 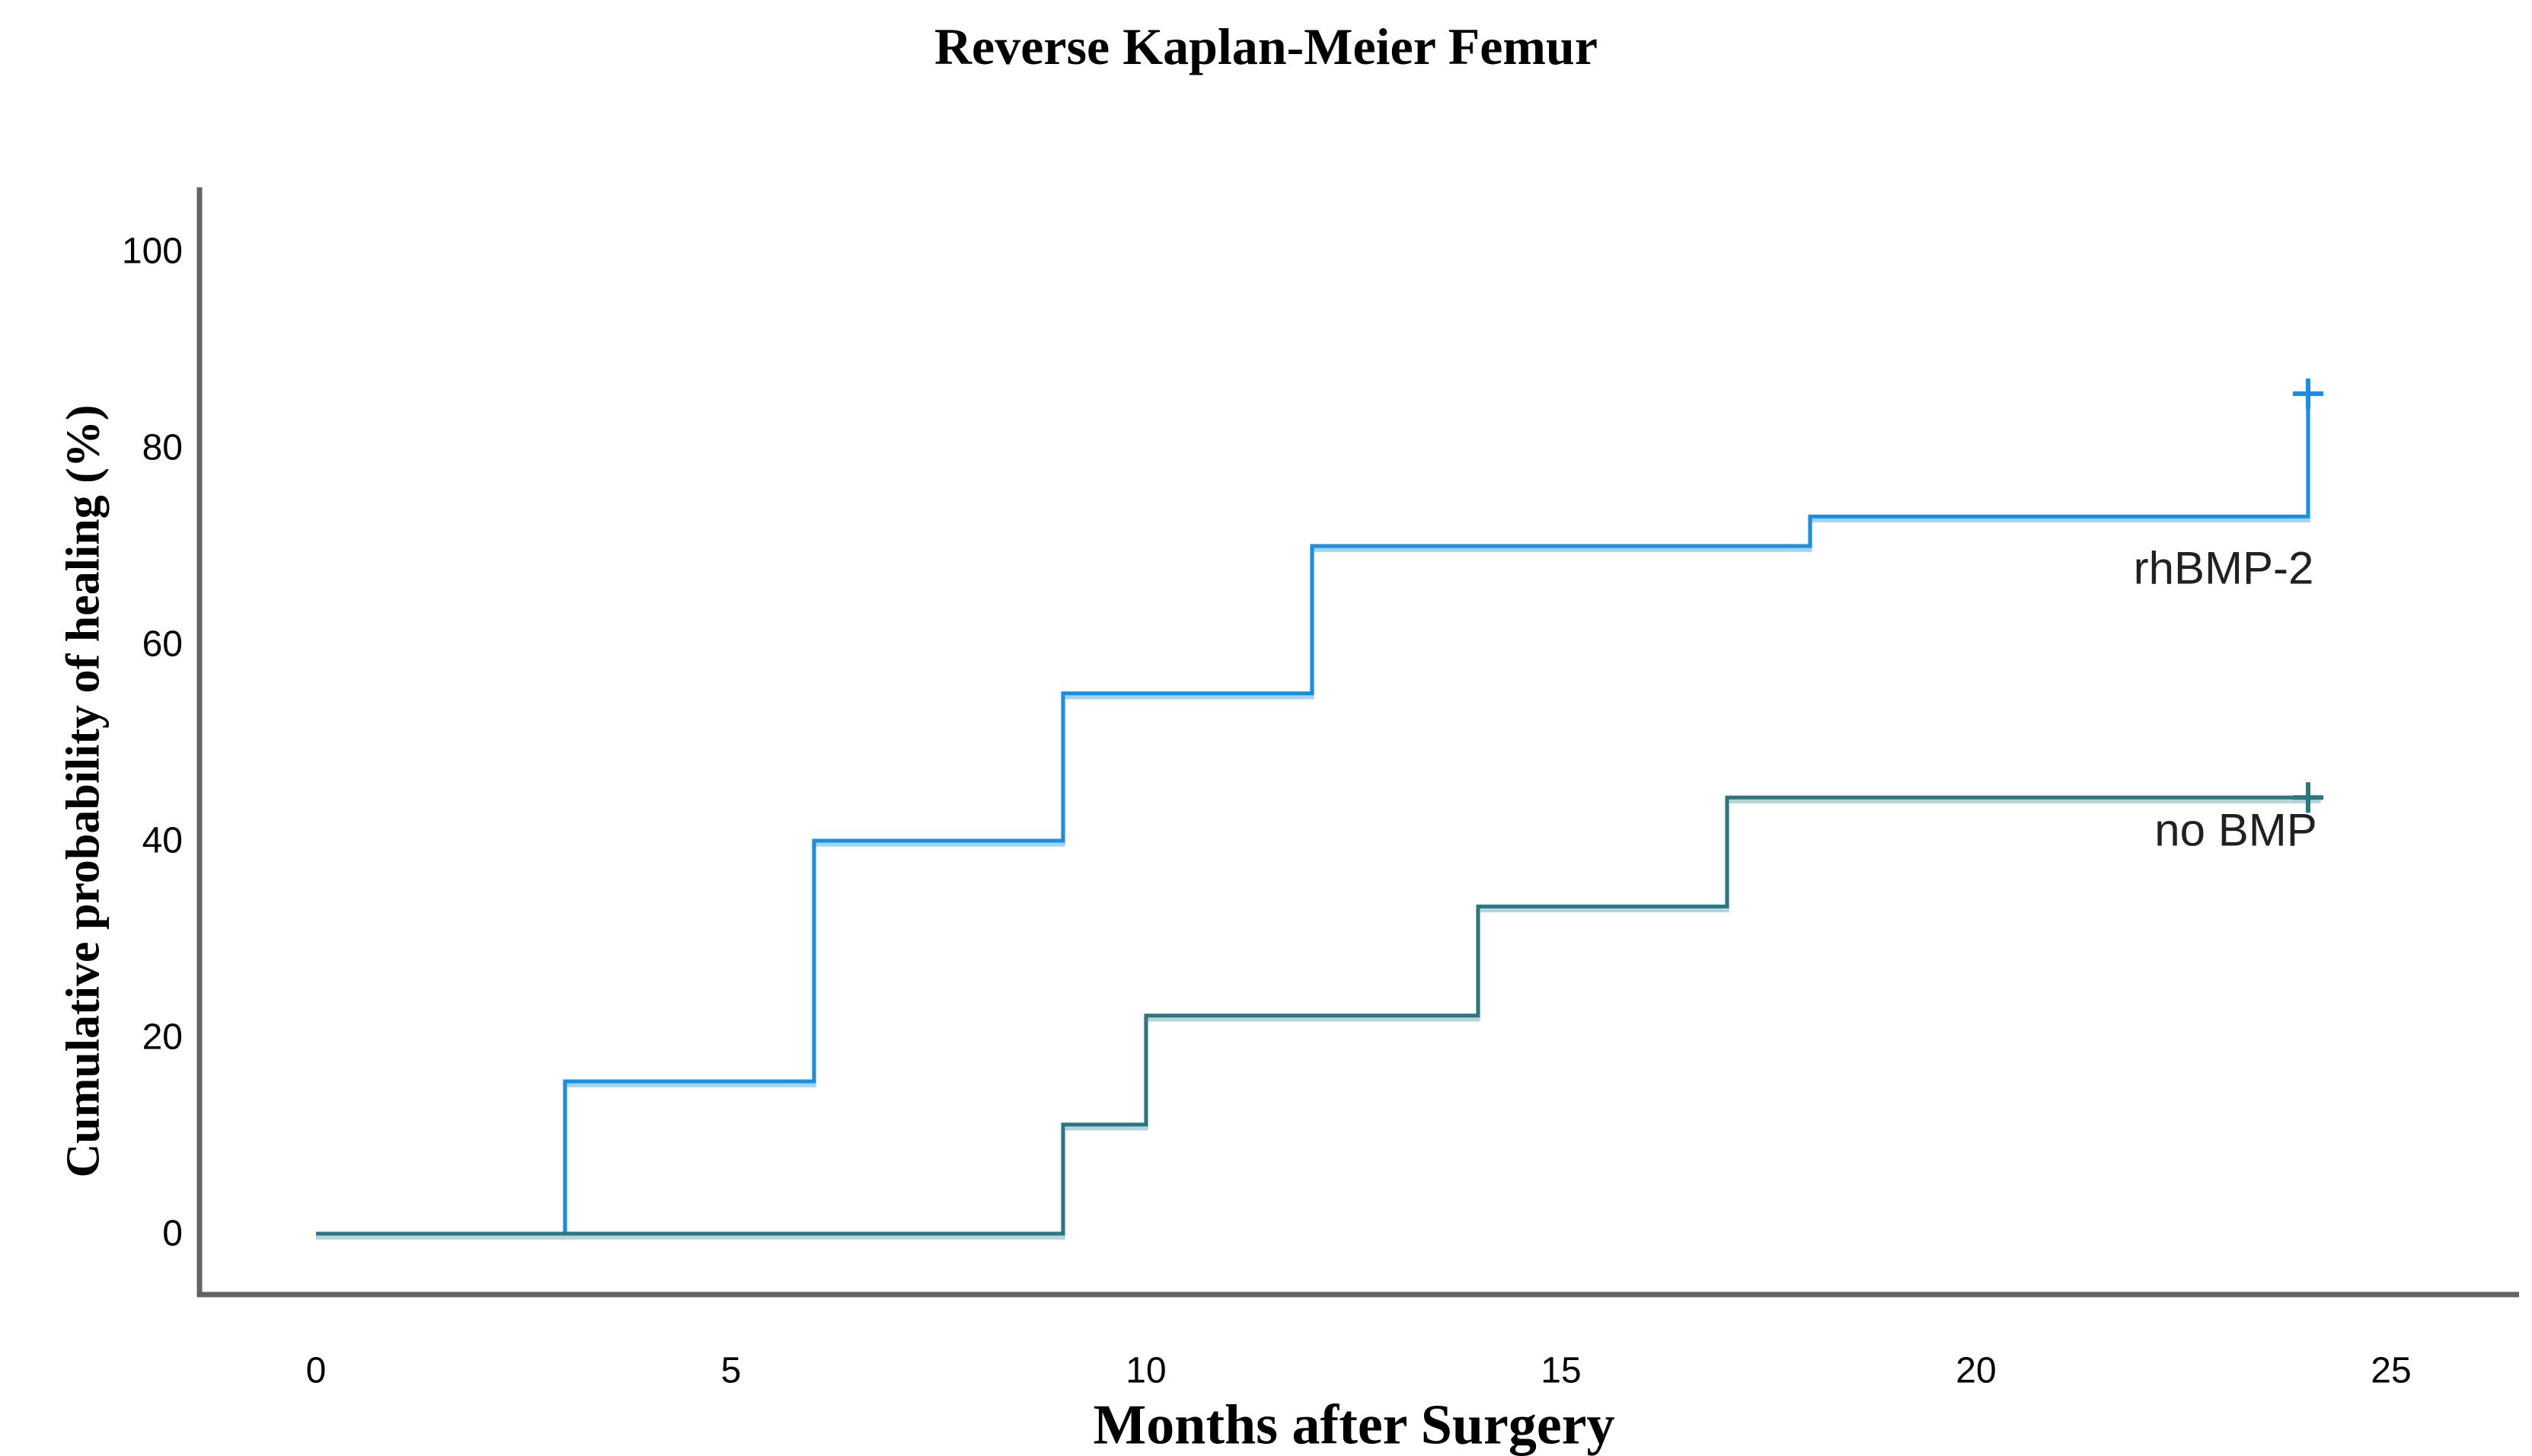 What do you see at coordinates (162, 644) in the screenshot?
I see `y-tick-label: 60` at bounding box center [162, 644].